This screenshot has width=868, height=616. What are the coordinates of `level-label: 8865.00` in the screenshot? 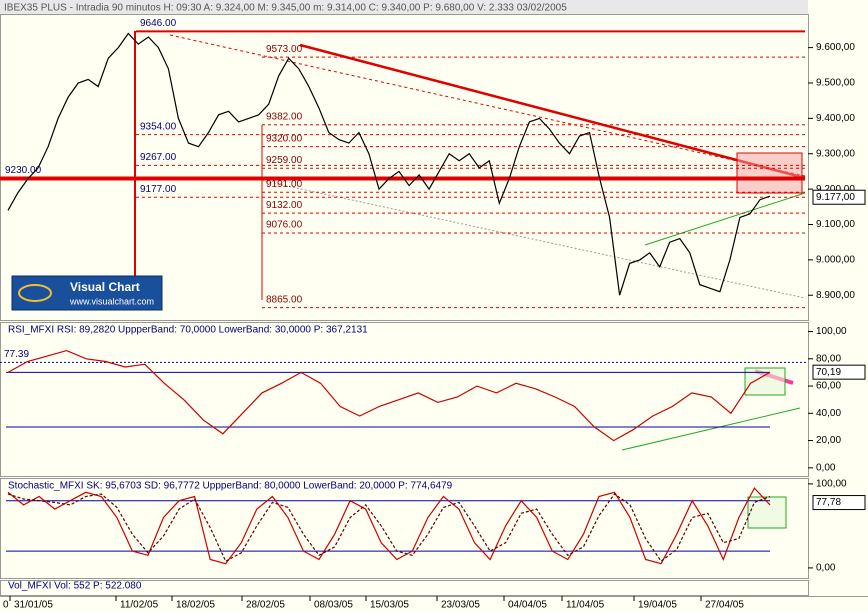 It's located at (284, 299).